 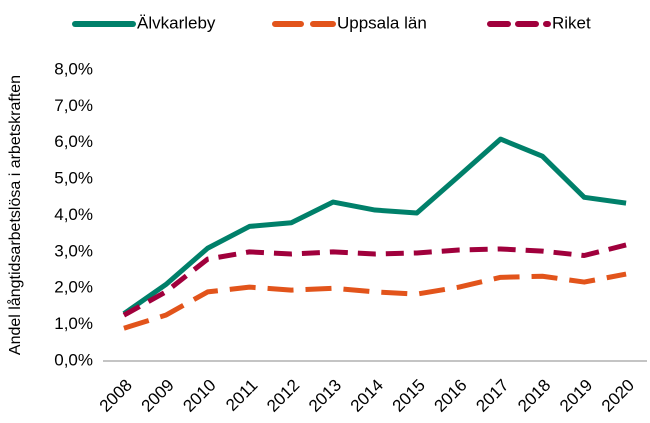 I want to click on y-tick-label: 5,0%, so click(x=73, y=178).